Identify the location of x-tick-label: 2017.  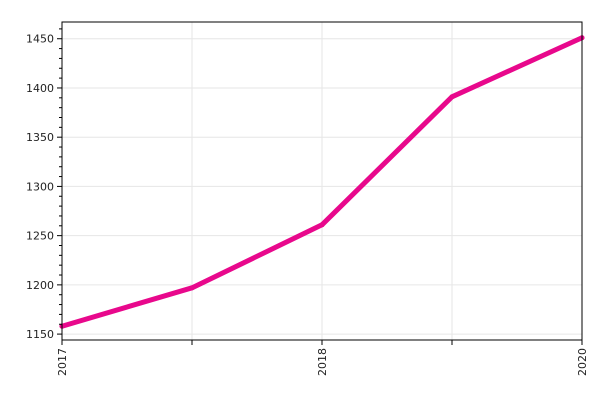
(62, 362).